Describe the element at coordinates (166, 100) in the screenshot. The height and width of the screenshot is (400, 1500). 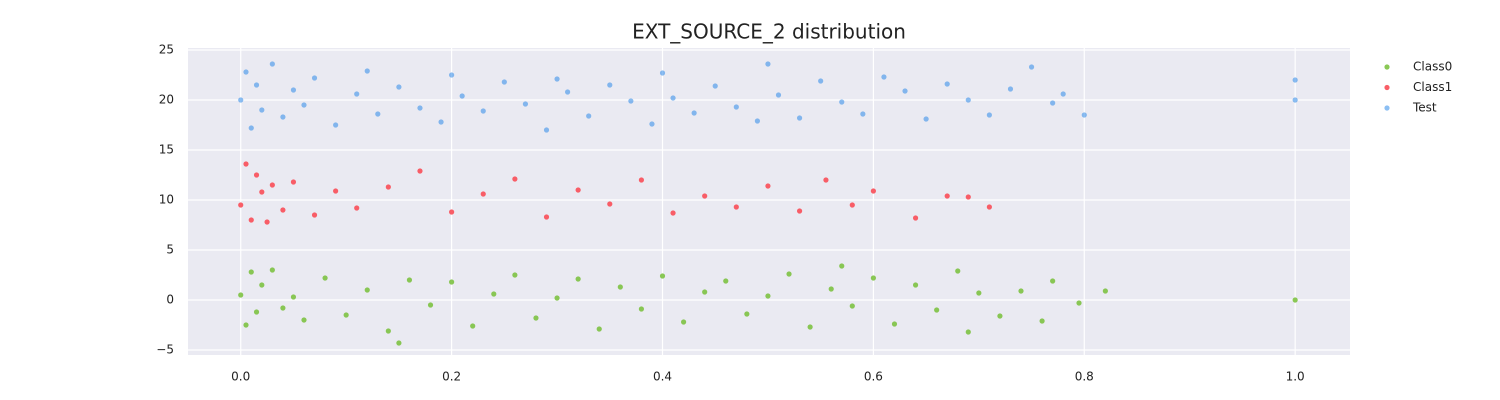
I see `y-tick-label: 20` at that location.